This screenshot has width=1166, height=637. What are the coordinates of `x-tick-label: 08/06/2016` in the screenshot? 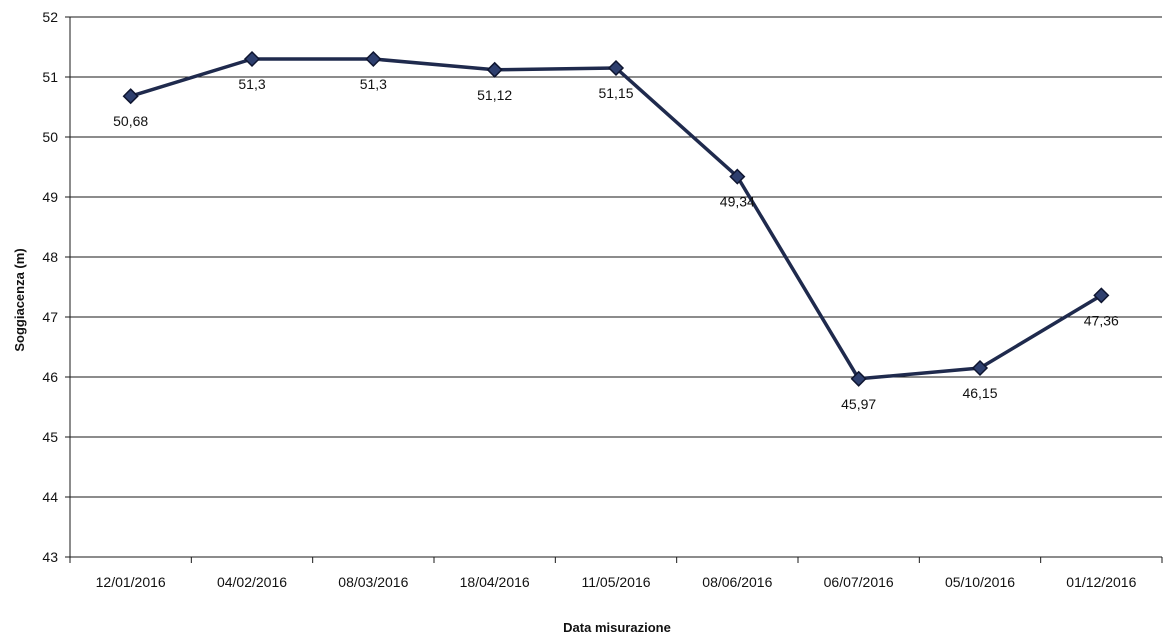 It's located at (737, 582).